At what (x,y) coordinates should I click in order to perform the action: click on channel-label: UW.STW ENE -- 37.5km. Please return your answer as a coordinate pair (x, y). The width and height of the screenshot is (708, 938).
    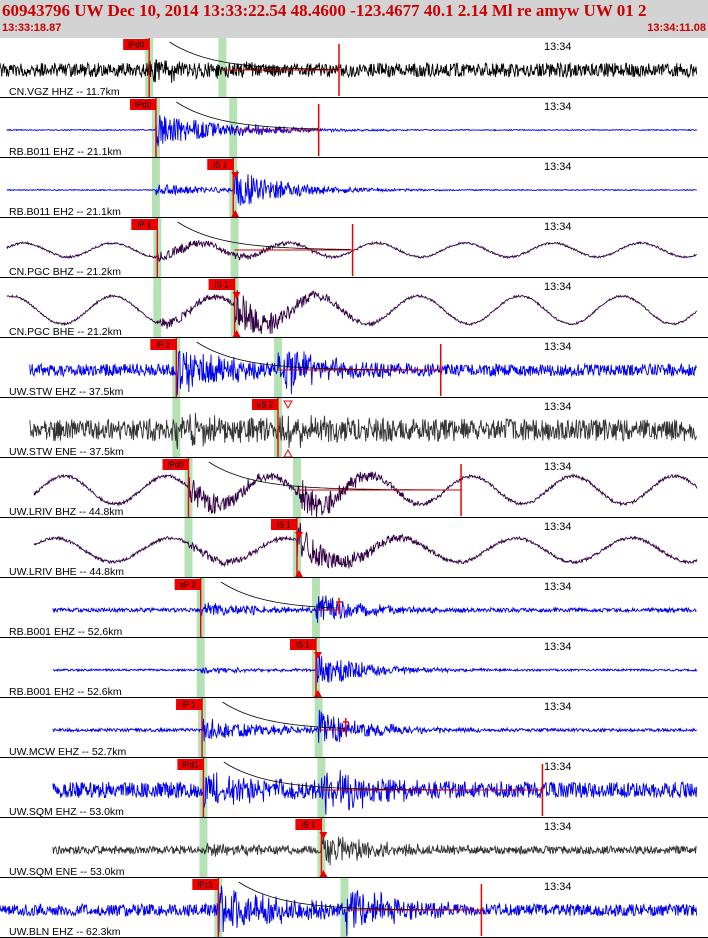
    Looking at the image, I should click on (66, 452).